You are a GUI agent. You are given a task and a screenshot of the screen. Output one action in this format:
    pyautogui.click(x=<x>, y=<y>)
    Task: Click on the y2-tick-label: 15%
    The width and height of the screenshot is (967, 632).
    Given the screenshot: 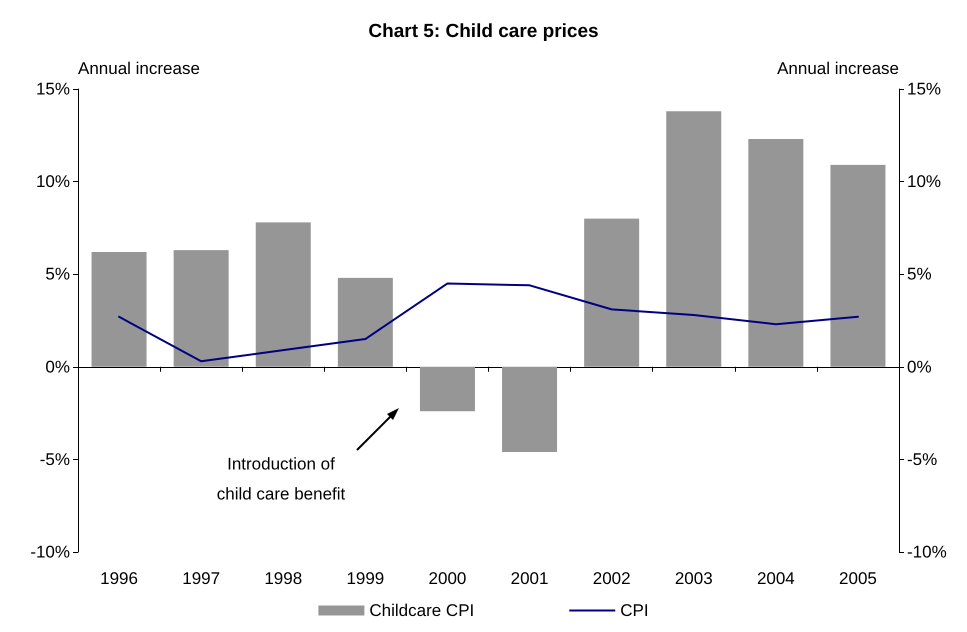 What is the action you would take?
    pyautogui.click(x=924, y=89)
    